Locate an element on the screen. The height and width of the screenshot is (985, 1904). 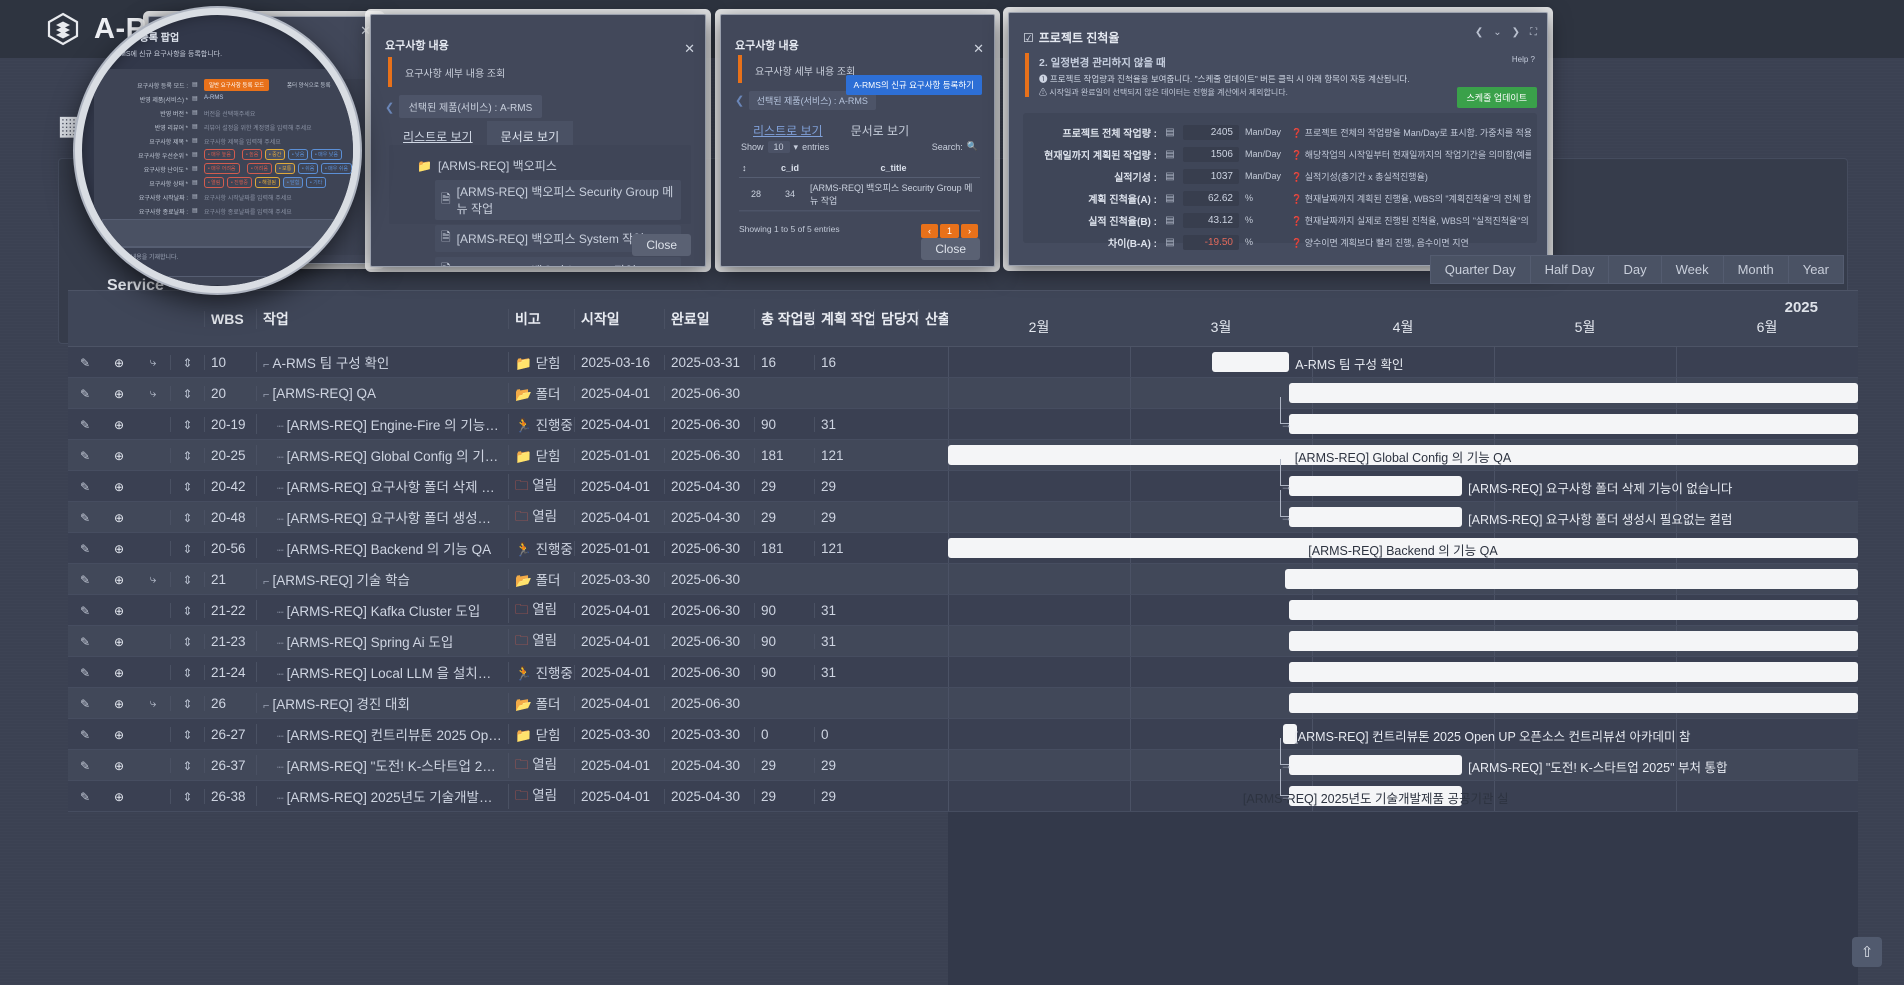
lens-field-value: 요구사항 종료날짜를 입력해 주세요 is located at coordinates (248, 213).